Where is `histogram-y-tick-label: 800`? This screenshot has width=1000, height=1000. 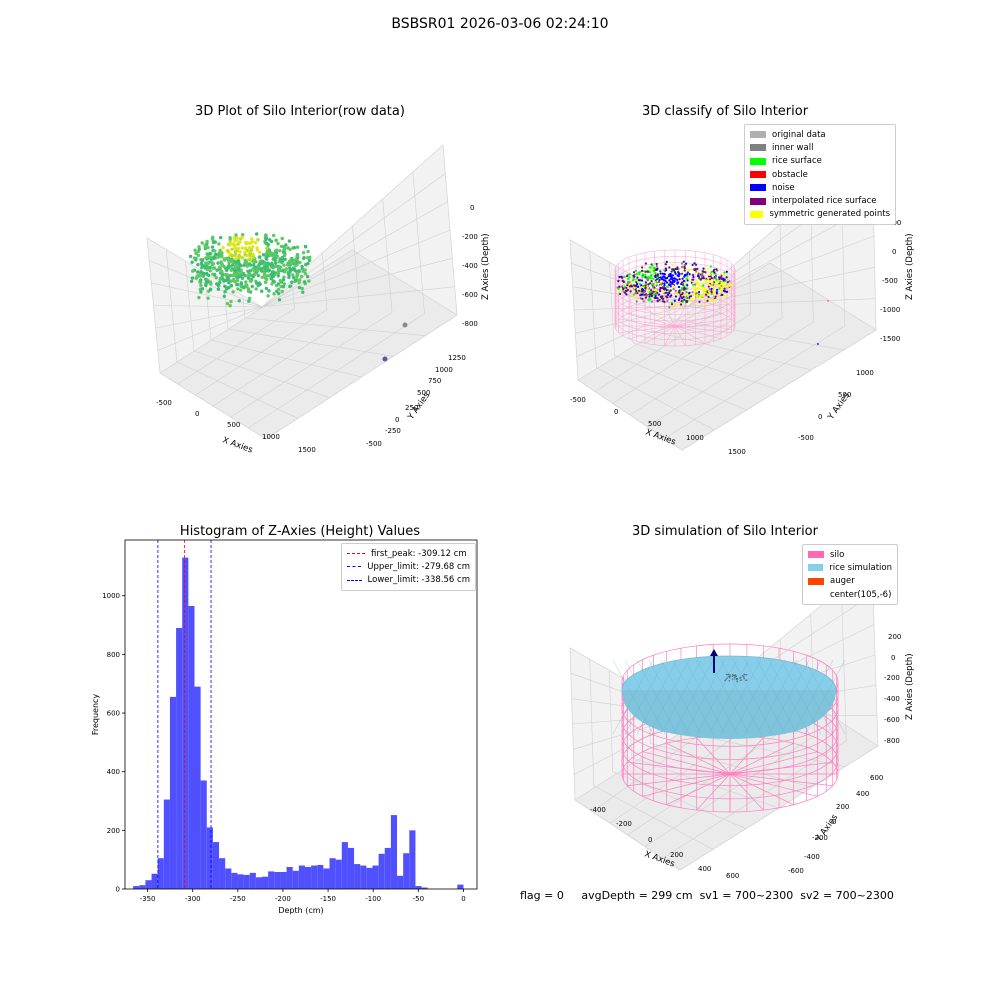 histogram-y-tick-label: 800 is located at coordinates (113, 655).